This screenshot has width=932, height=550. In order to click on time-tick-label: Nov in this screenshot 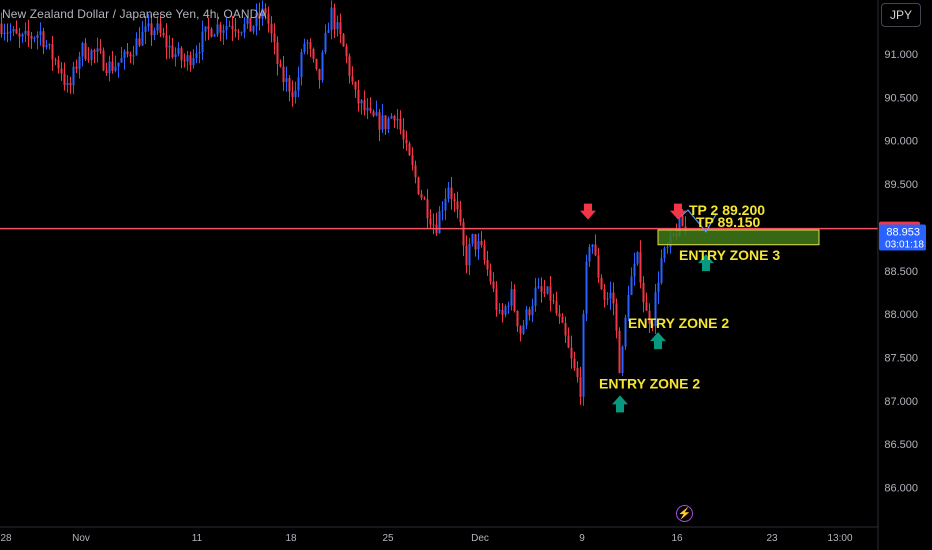, I will do `click(81, 538)`.